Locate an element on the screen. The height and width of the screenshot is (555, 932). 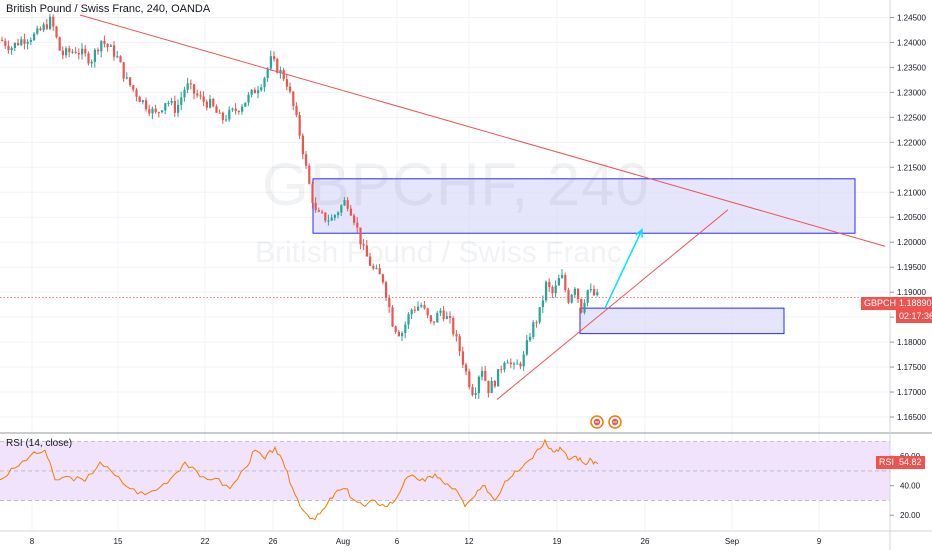
rsi-title: RSI (14, close) is located at coordinates (39, 443).